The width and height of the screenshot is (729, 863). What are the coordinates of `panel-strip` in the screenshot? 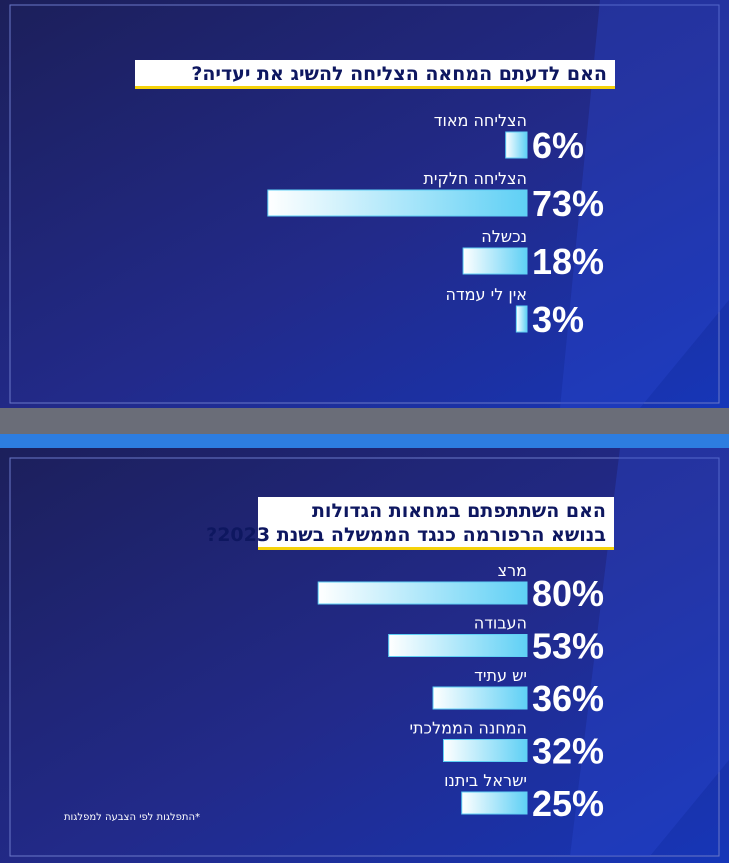 It's located at (364, 441).